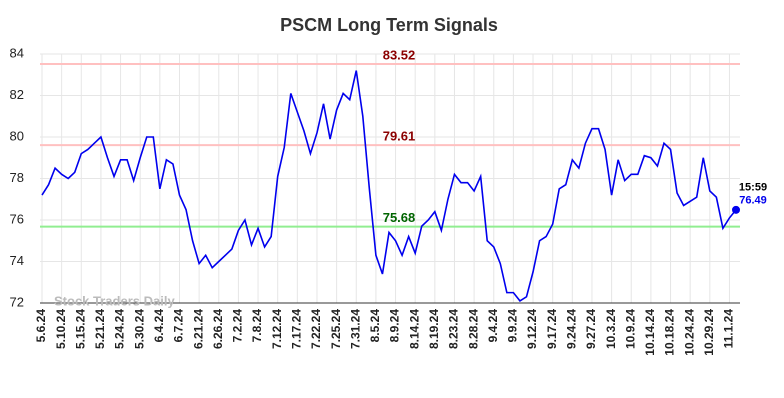  Describe the element at coordinates (454, 329) in the screenshot. I see `x-tick-label: 8.23.24` at that location.